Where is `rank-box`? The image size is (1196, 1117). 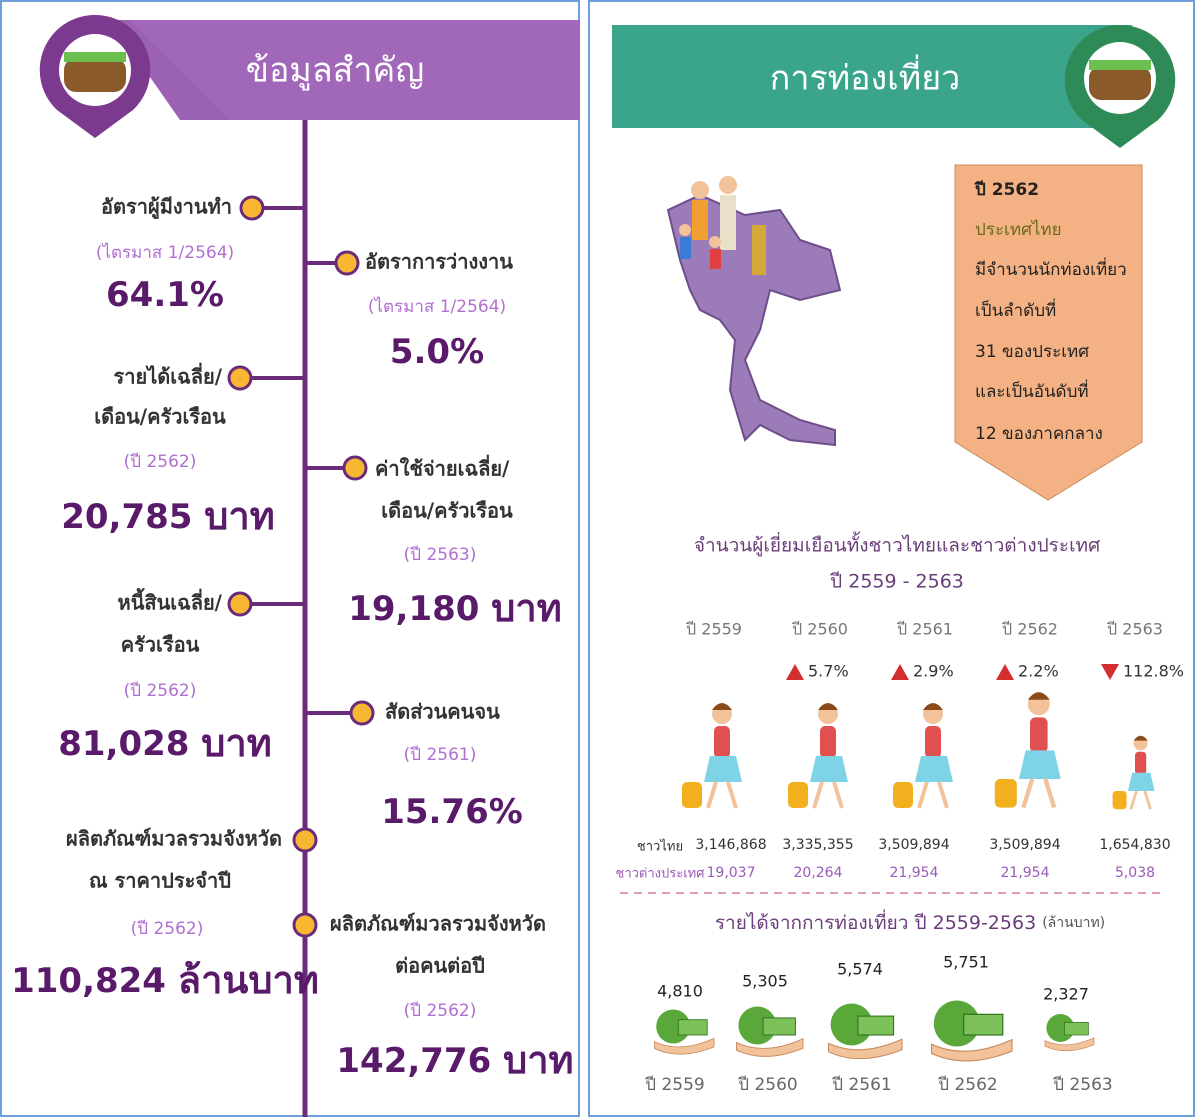 rank-box is located at coordinates (1048, 332).